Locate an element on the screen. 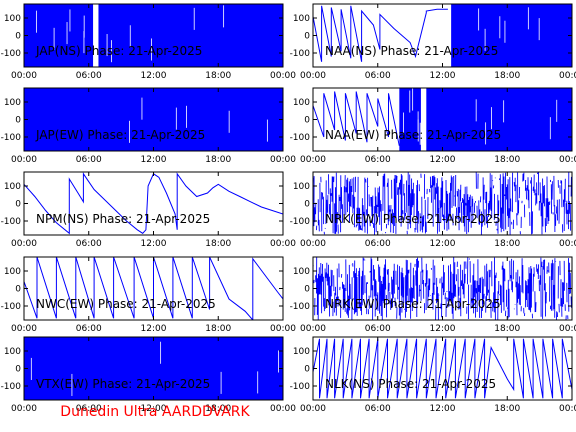 The image size is (576, 432). footer-credit: Dunedin Ultra AARDDVARK is located at coordinates (155, 412).